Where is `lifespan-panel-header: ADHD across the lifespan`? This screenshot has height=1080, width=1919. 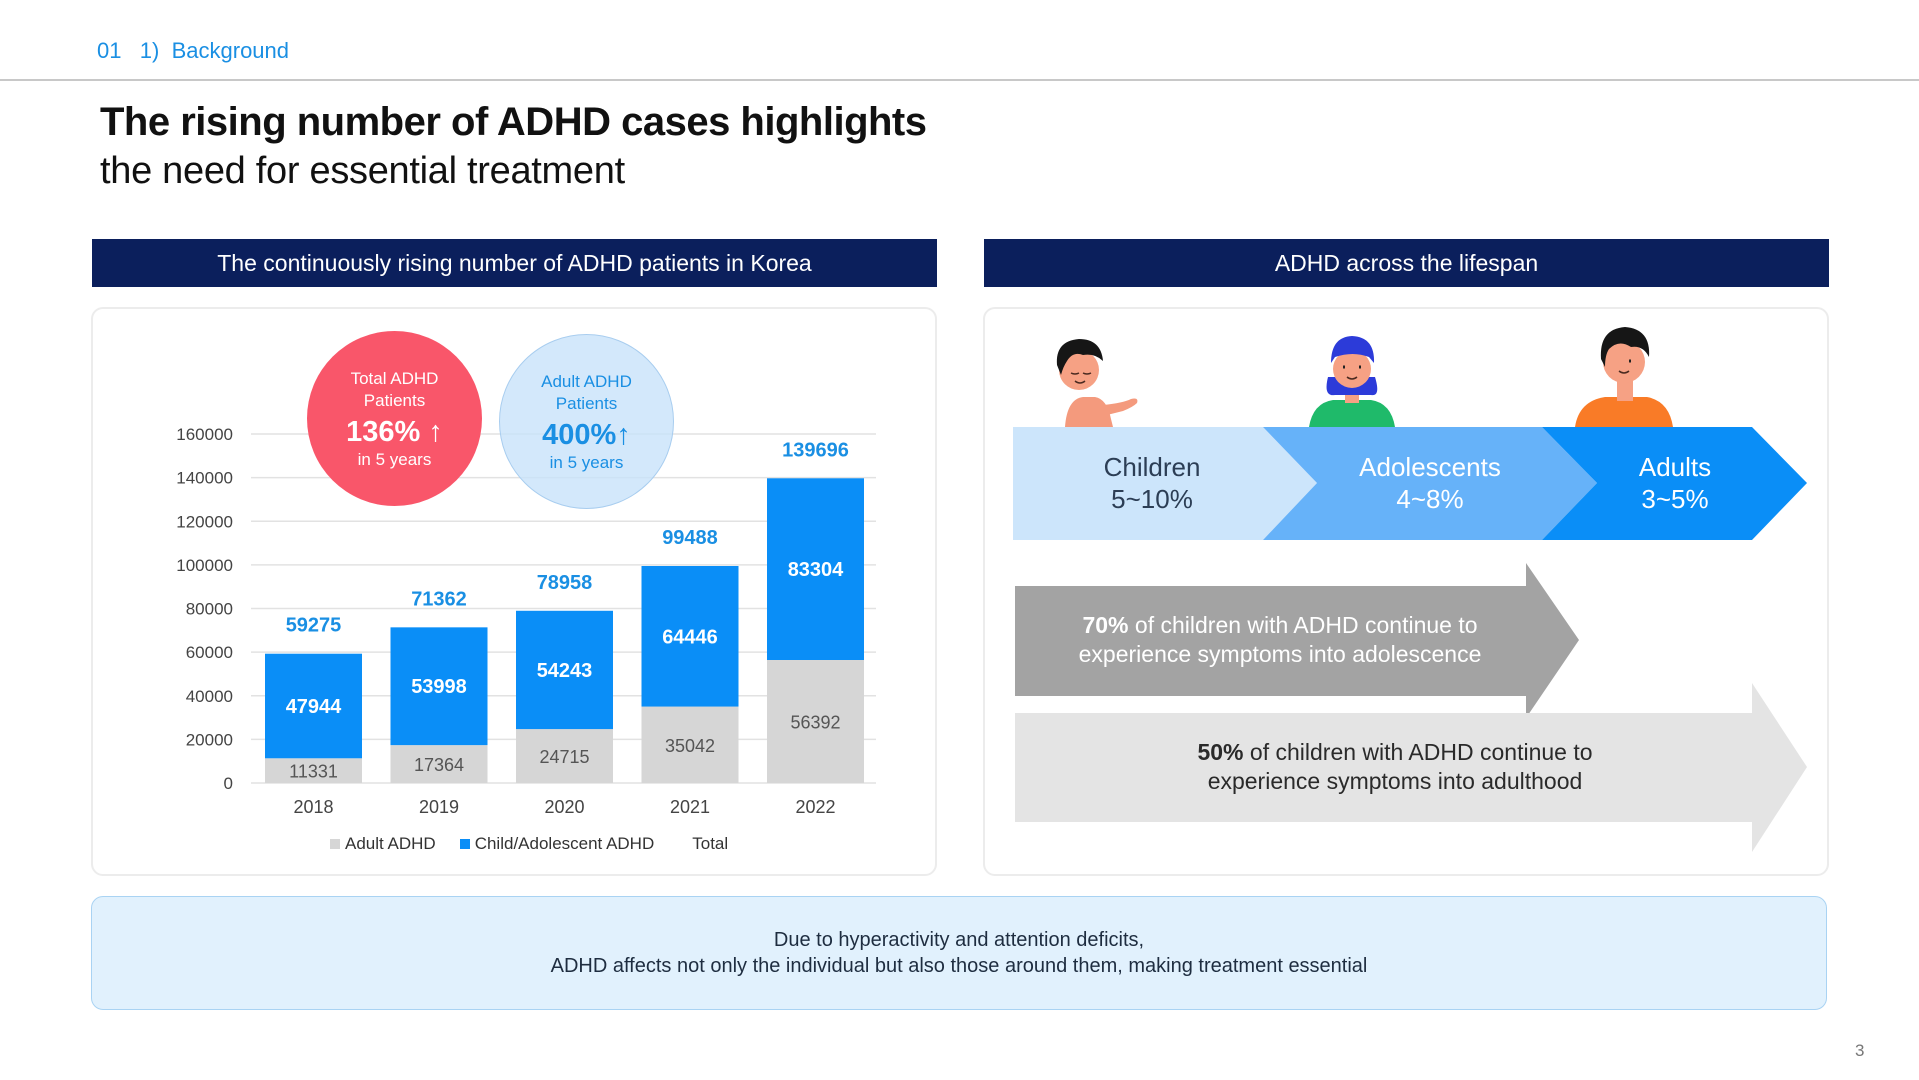
lifespan-panel-header: ADHD across the lifespan is located at coordinates (1406, 263).